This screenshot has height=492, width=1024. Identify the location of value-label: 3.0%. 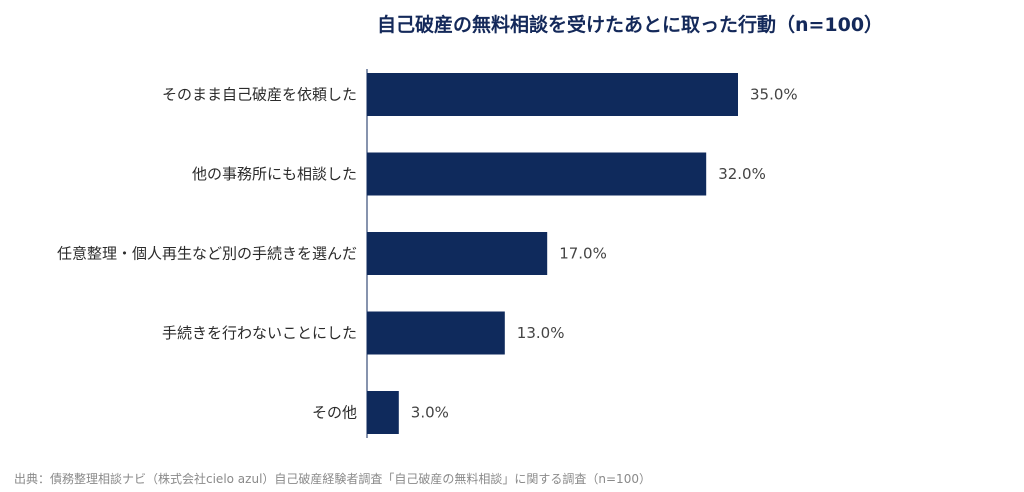
(430, 413).